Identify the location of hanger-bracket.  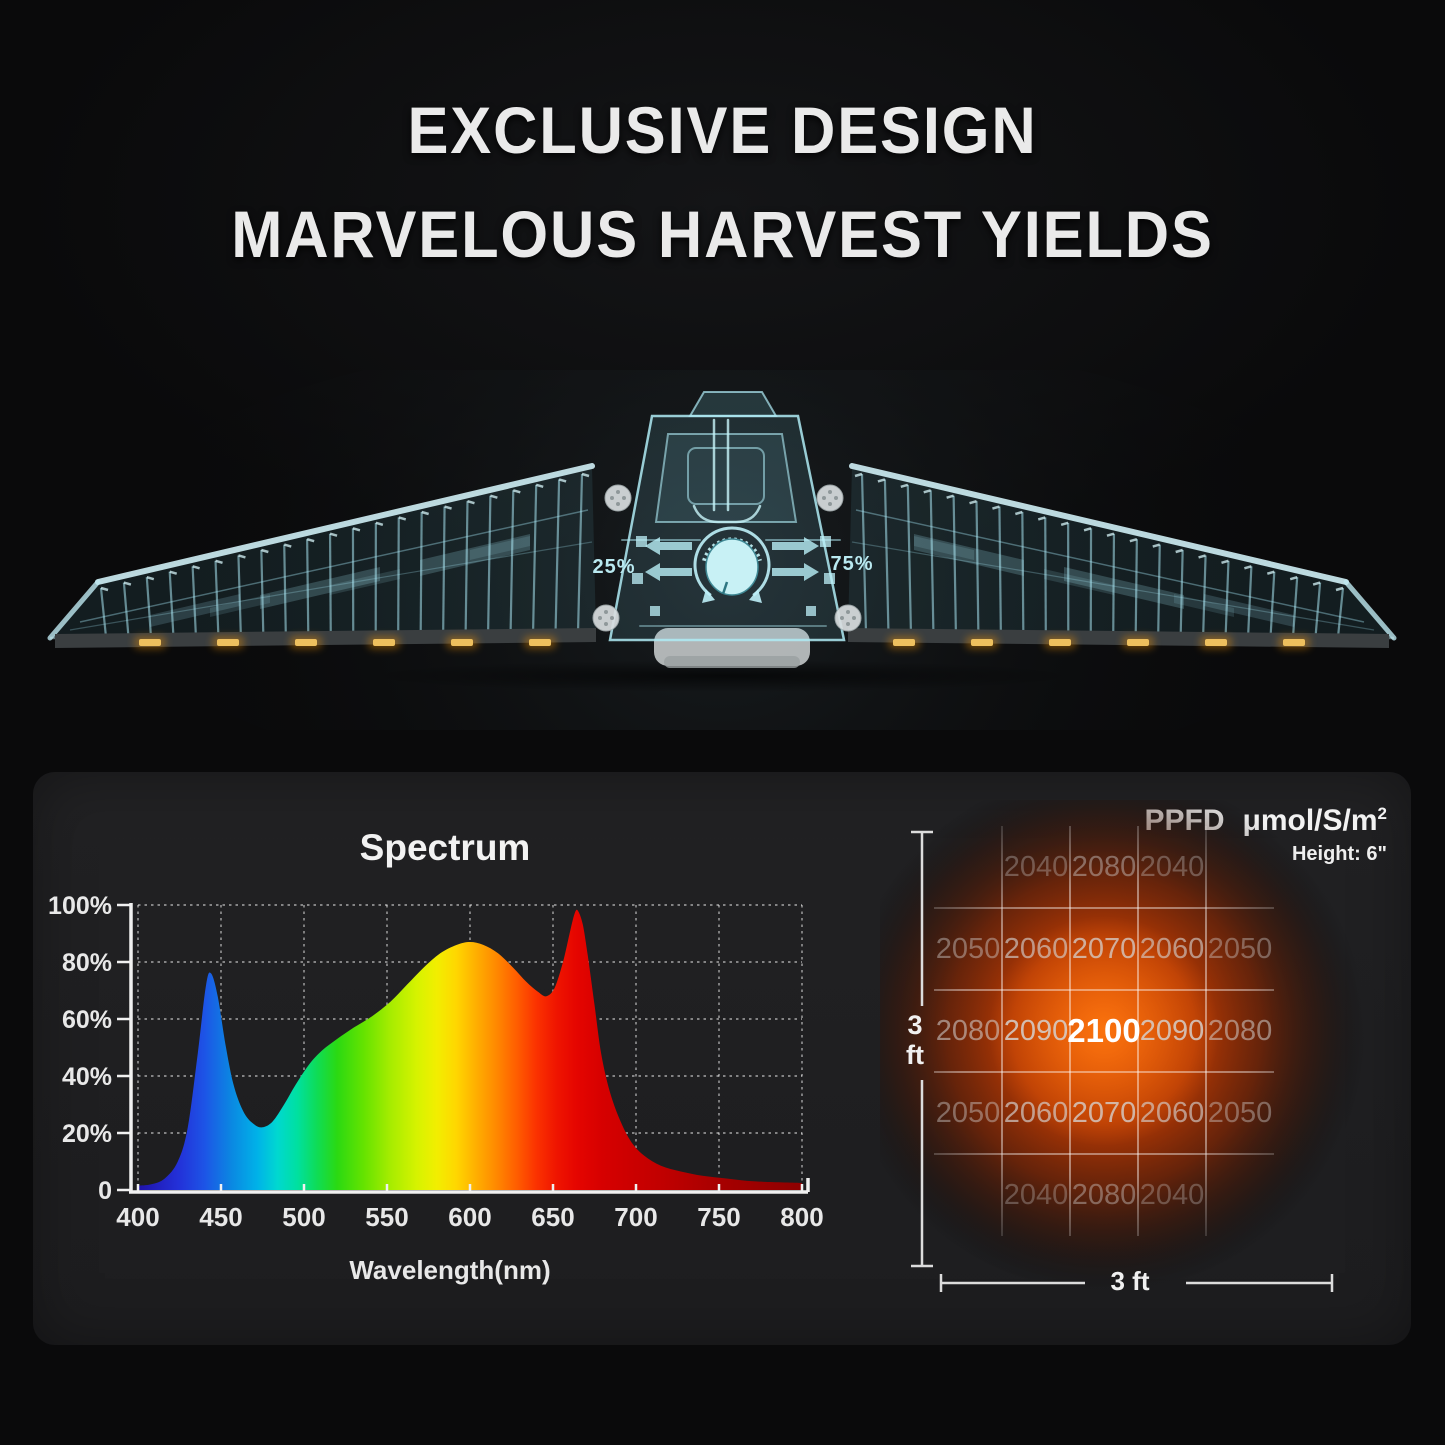
(733, 404).